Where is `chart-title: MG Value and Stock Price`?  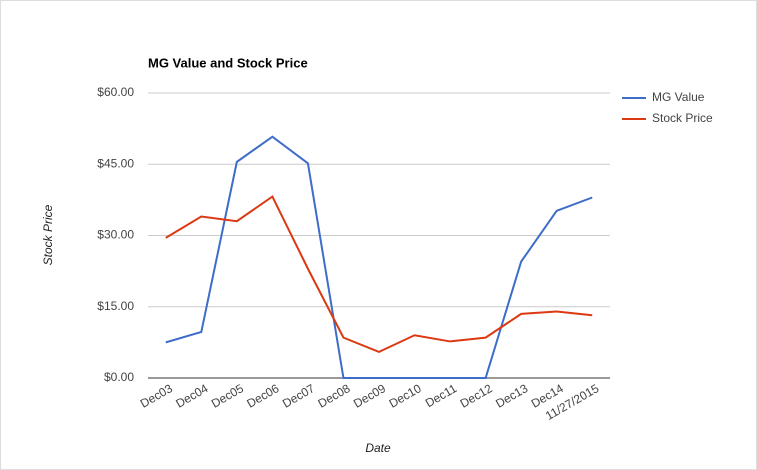
chart-title: MG Value and Stock Price is located at coordinates (228, 62).